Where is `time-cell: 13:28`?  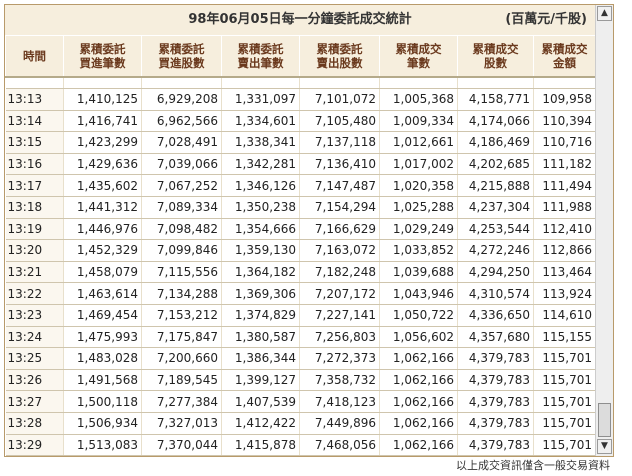 time-cell: 13:28 is located at coordinates (34, 423).